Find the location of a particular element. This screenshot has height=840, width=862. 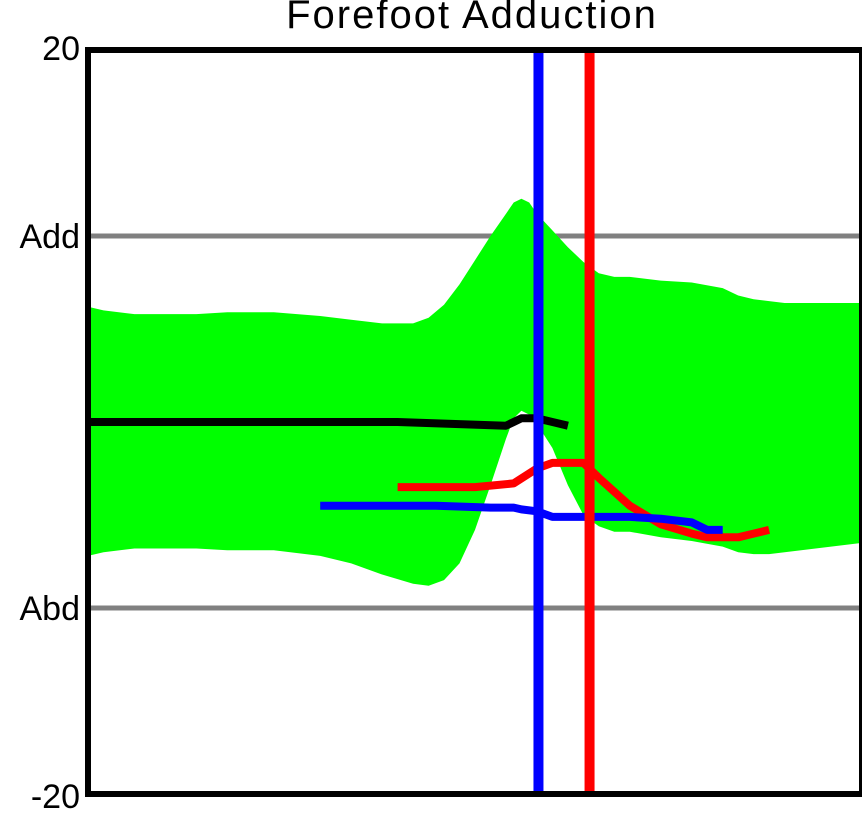

y-tick-label-2: Abd is located at coordinates (50, 609).